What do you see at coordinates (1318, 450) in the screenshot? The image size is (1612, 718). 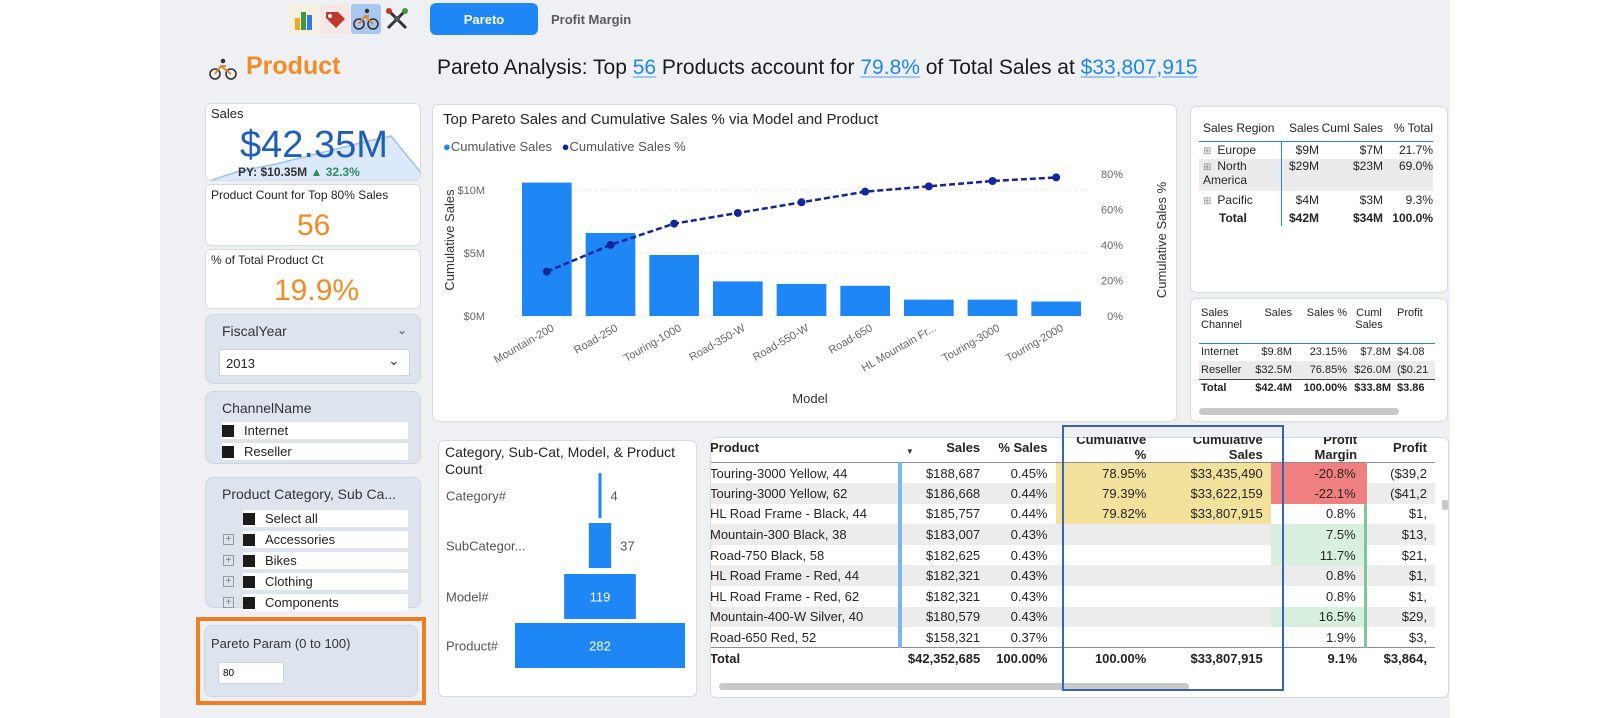 I see `col-header-profit-margin: Profit Margin` at bounding box center [1318, 450].